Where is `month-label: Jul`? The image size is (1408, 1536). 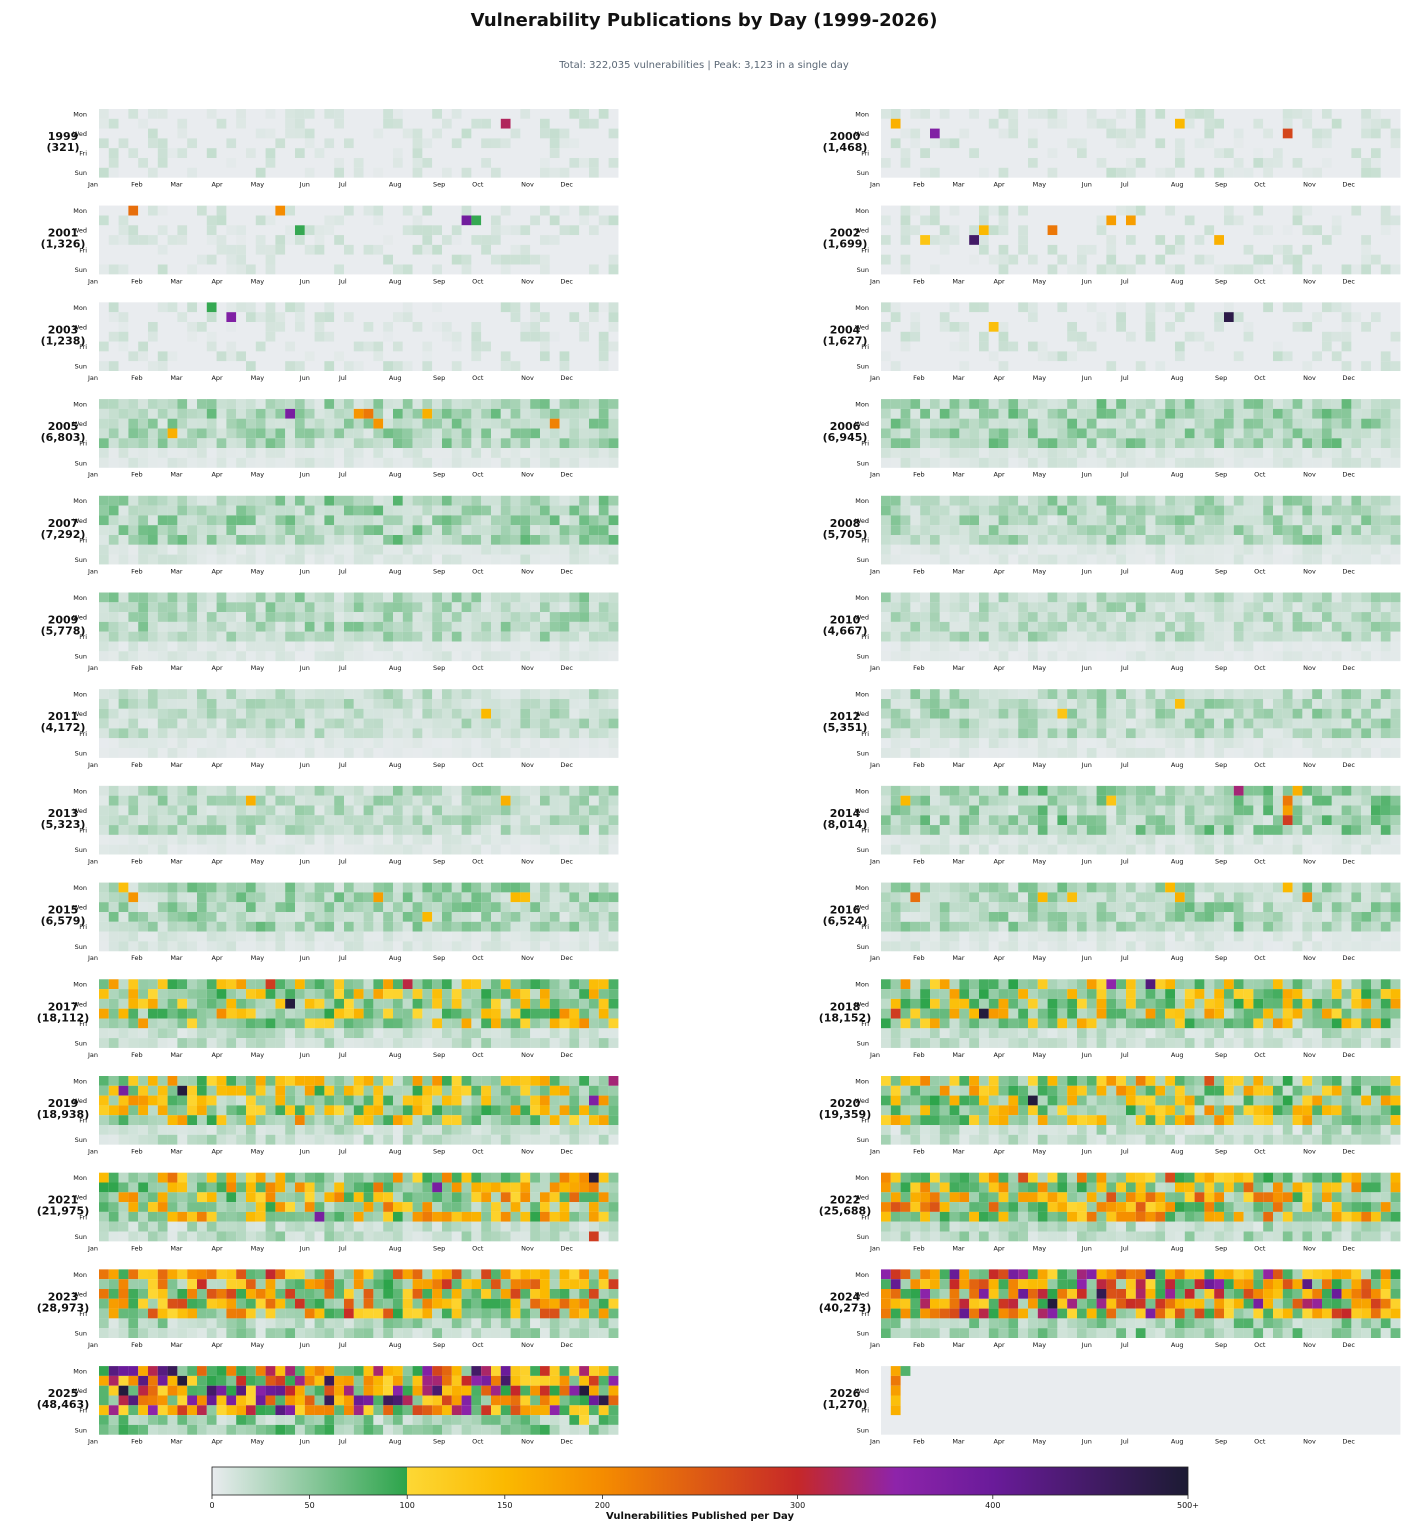
month-label: Jul is located at coordinates (1124, 378).